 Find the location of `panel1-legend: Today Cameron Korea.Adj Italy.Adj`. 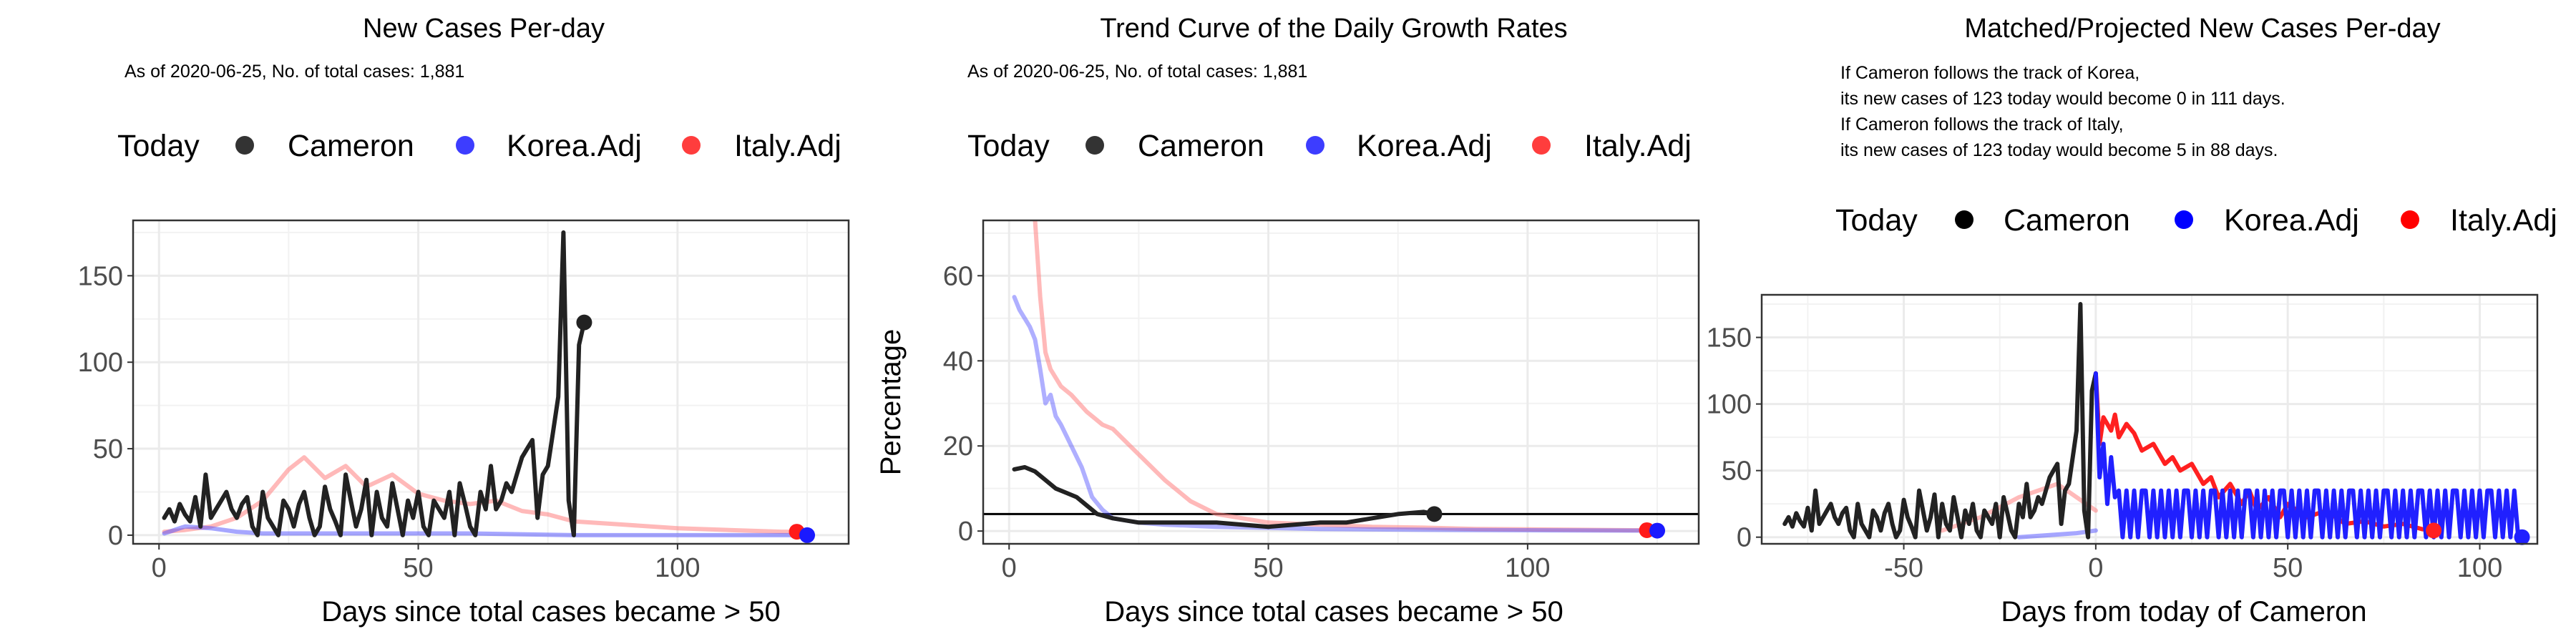

panel1-legend: Today Cameron Korea.Adj Italy.Adj is located at coordinates (479, 146).